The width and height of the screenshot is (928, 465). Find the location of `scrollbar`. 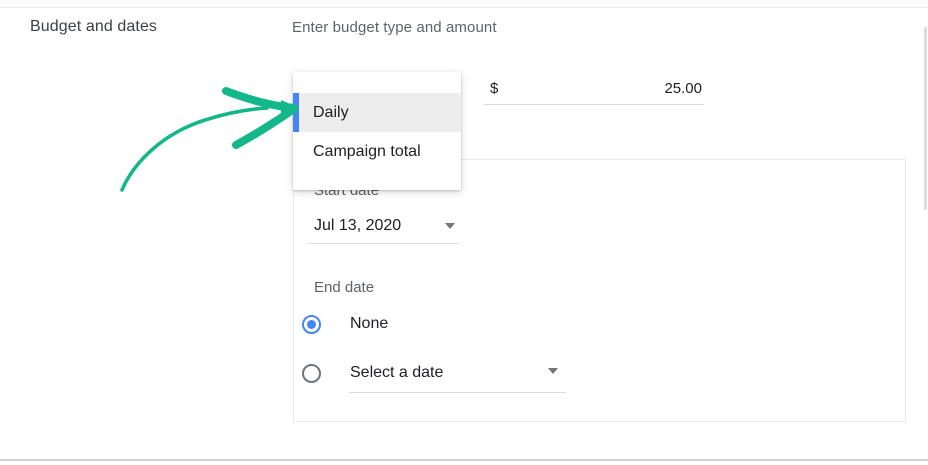

scrollbar is located at coordinates (925, 118).